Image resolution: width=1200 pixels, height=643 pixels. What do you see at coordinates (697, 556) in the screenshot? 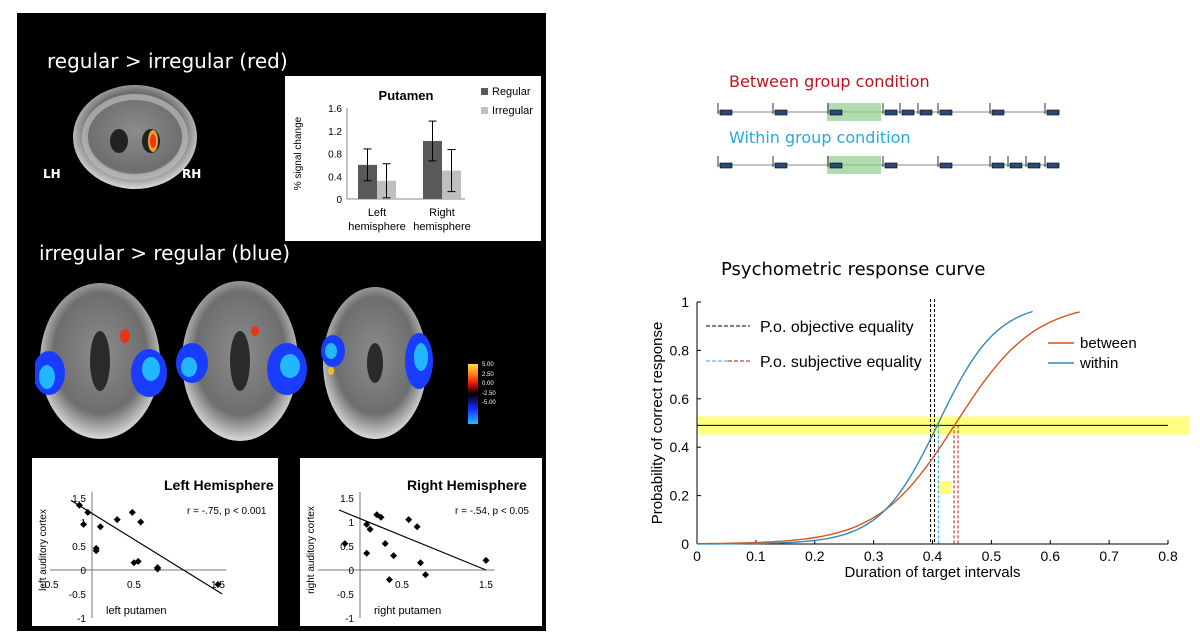
I see `psy-x-tick-label: 0` at bounding box center [697, 556].